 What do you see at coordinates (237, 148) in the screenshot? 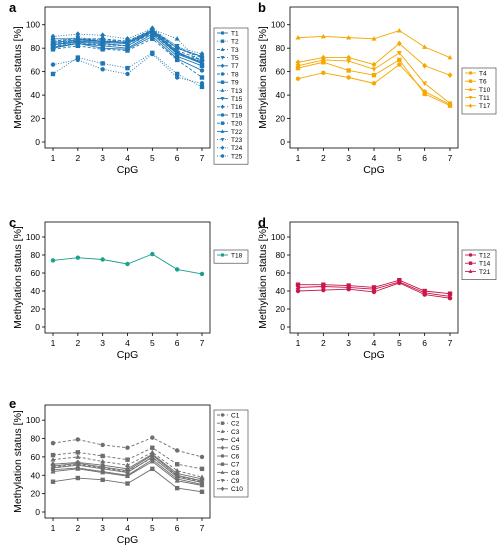
I see `legend-label: T24` at bounding box center [237, 148].